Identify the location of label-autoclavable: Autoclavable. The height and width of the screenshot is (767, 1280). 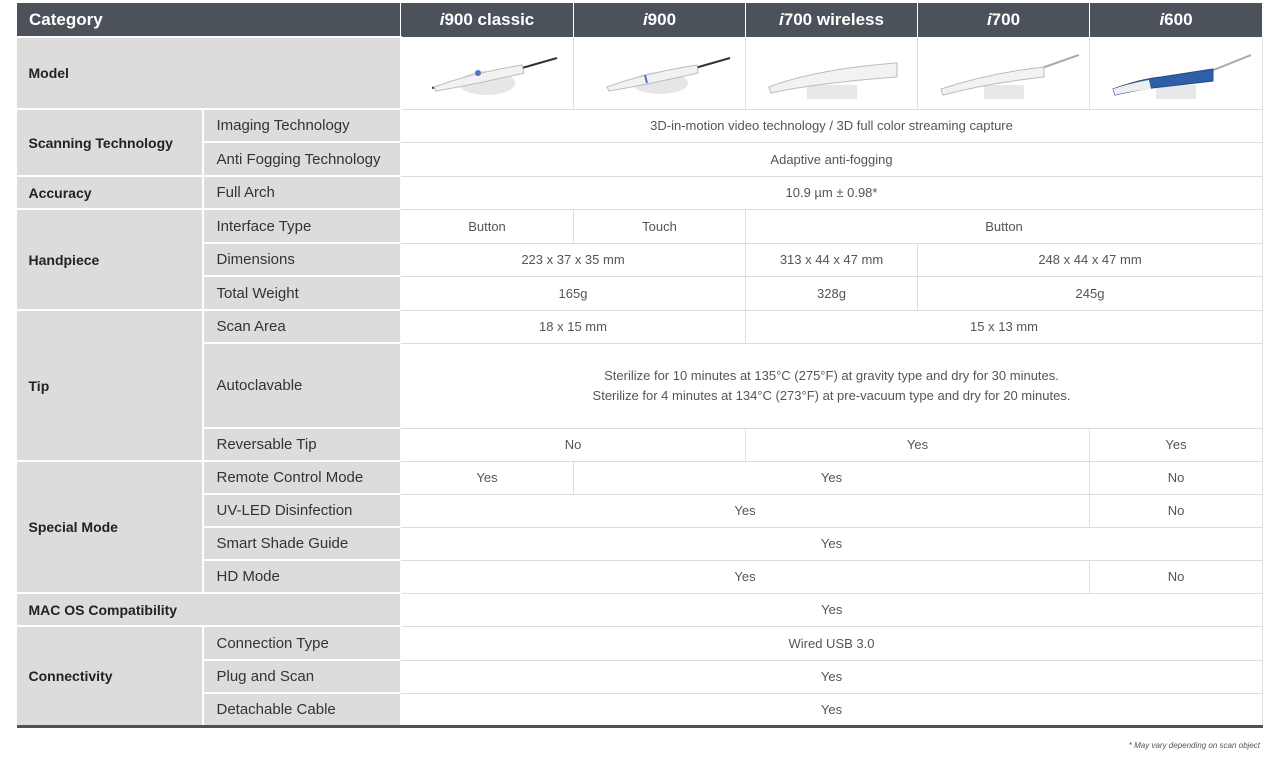
(301, 385).